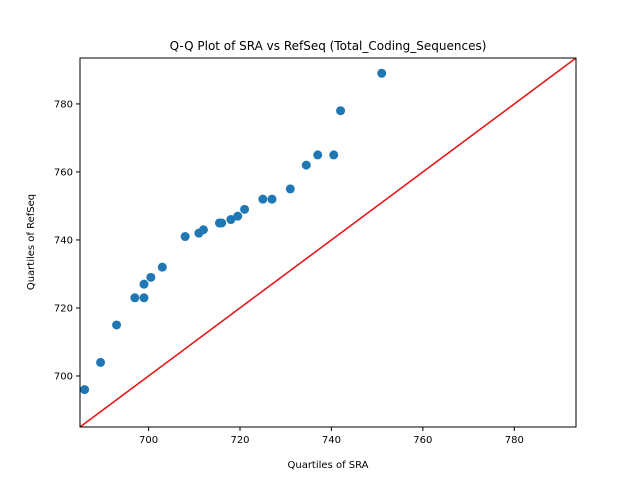  I want to click on x-tick-label-760: 760, so click(422, 440).